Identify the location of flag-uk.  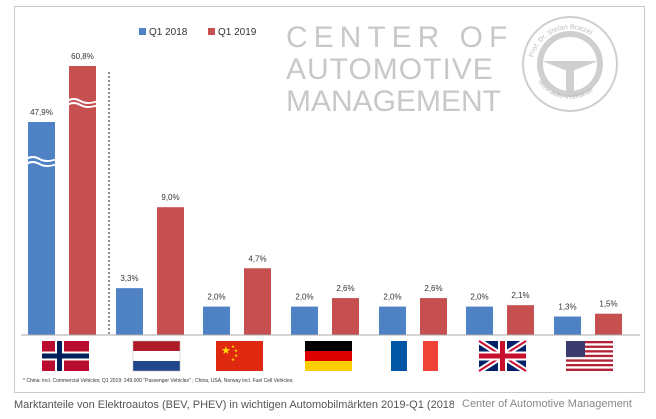
(502, 356).